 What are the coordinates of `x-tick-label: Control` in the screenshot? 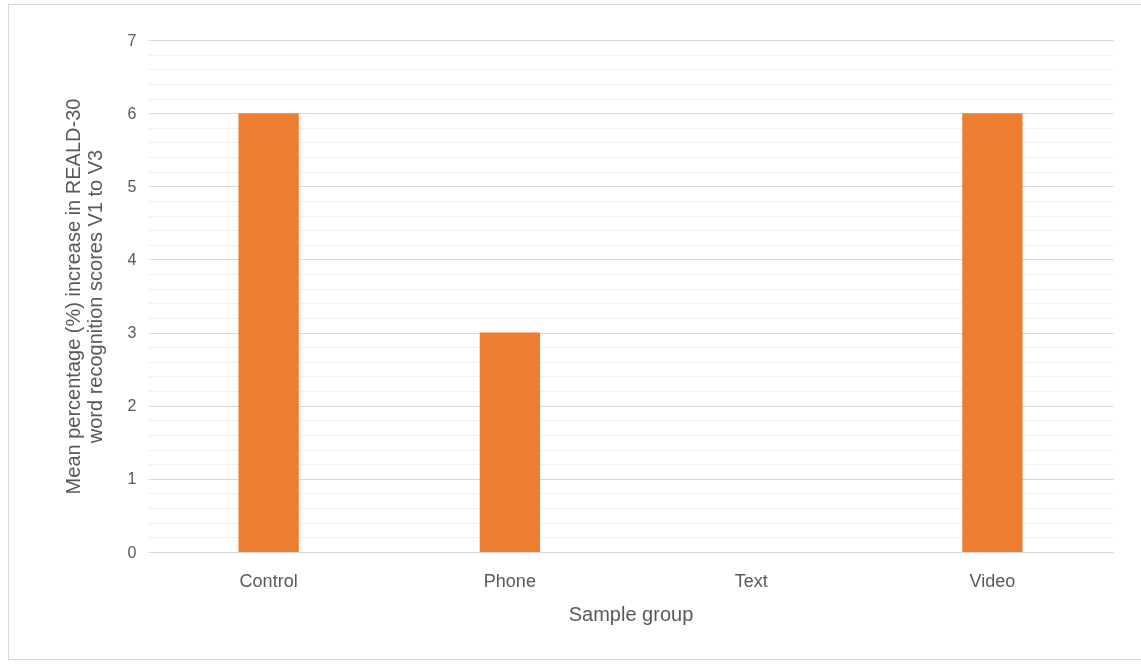 It's located at (268, 580).